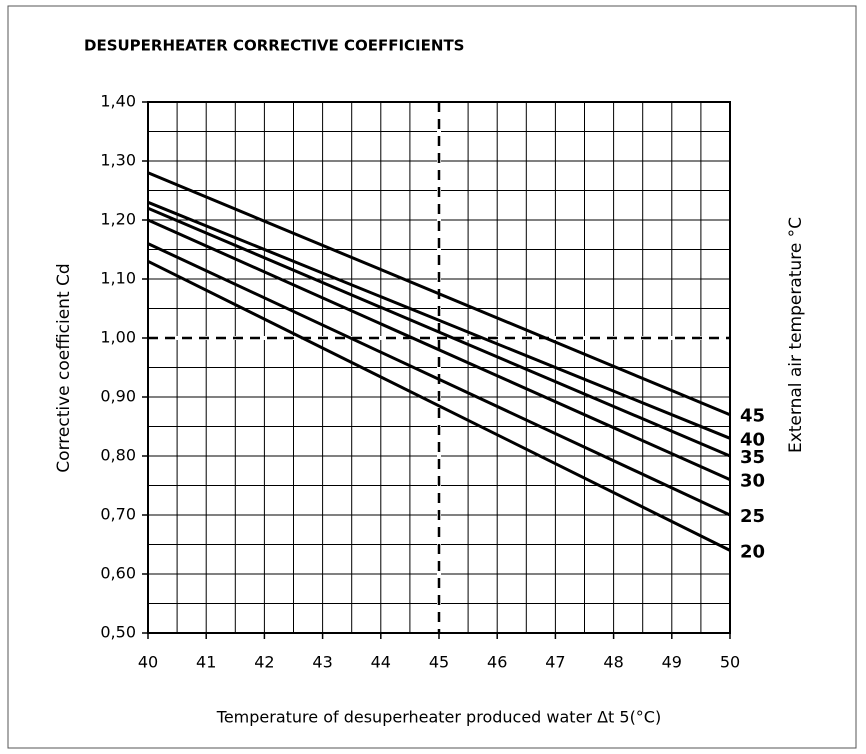 The width and height of the screenshot is (866, 754). I want to click on x-tick-label: 48, so click(613, 662).